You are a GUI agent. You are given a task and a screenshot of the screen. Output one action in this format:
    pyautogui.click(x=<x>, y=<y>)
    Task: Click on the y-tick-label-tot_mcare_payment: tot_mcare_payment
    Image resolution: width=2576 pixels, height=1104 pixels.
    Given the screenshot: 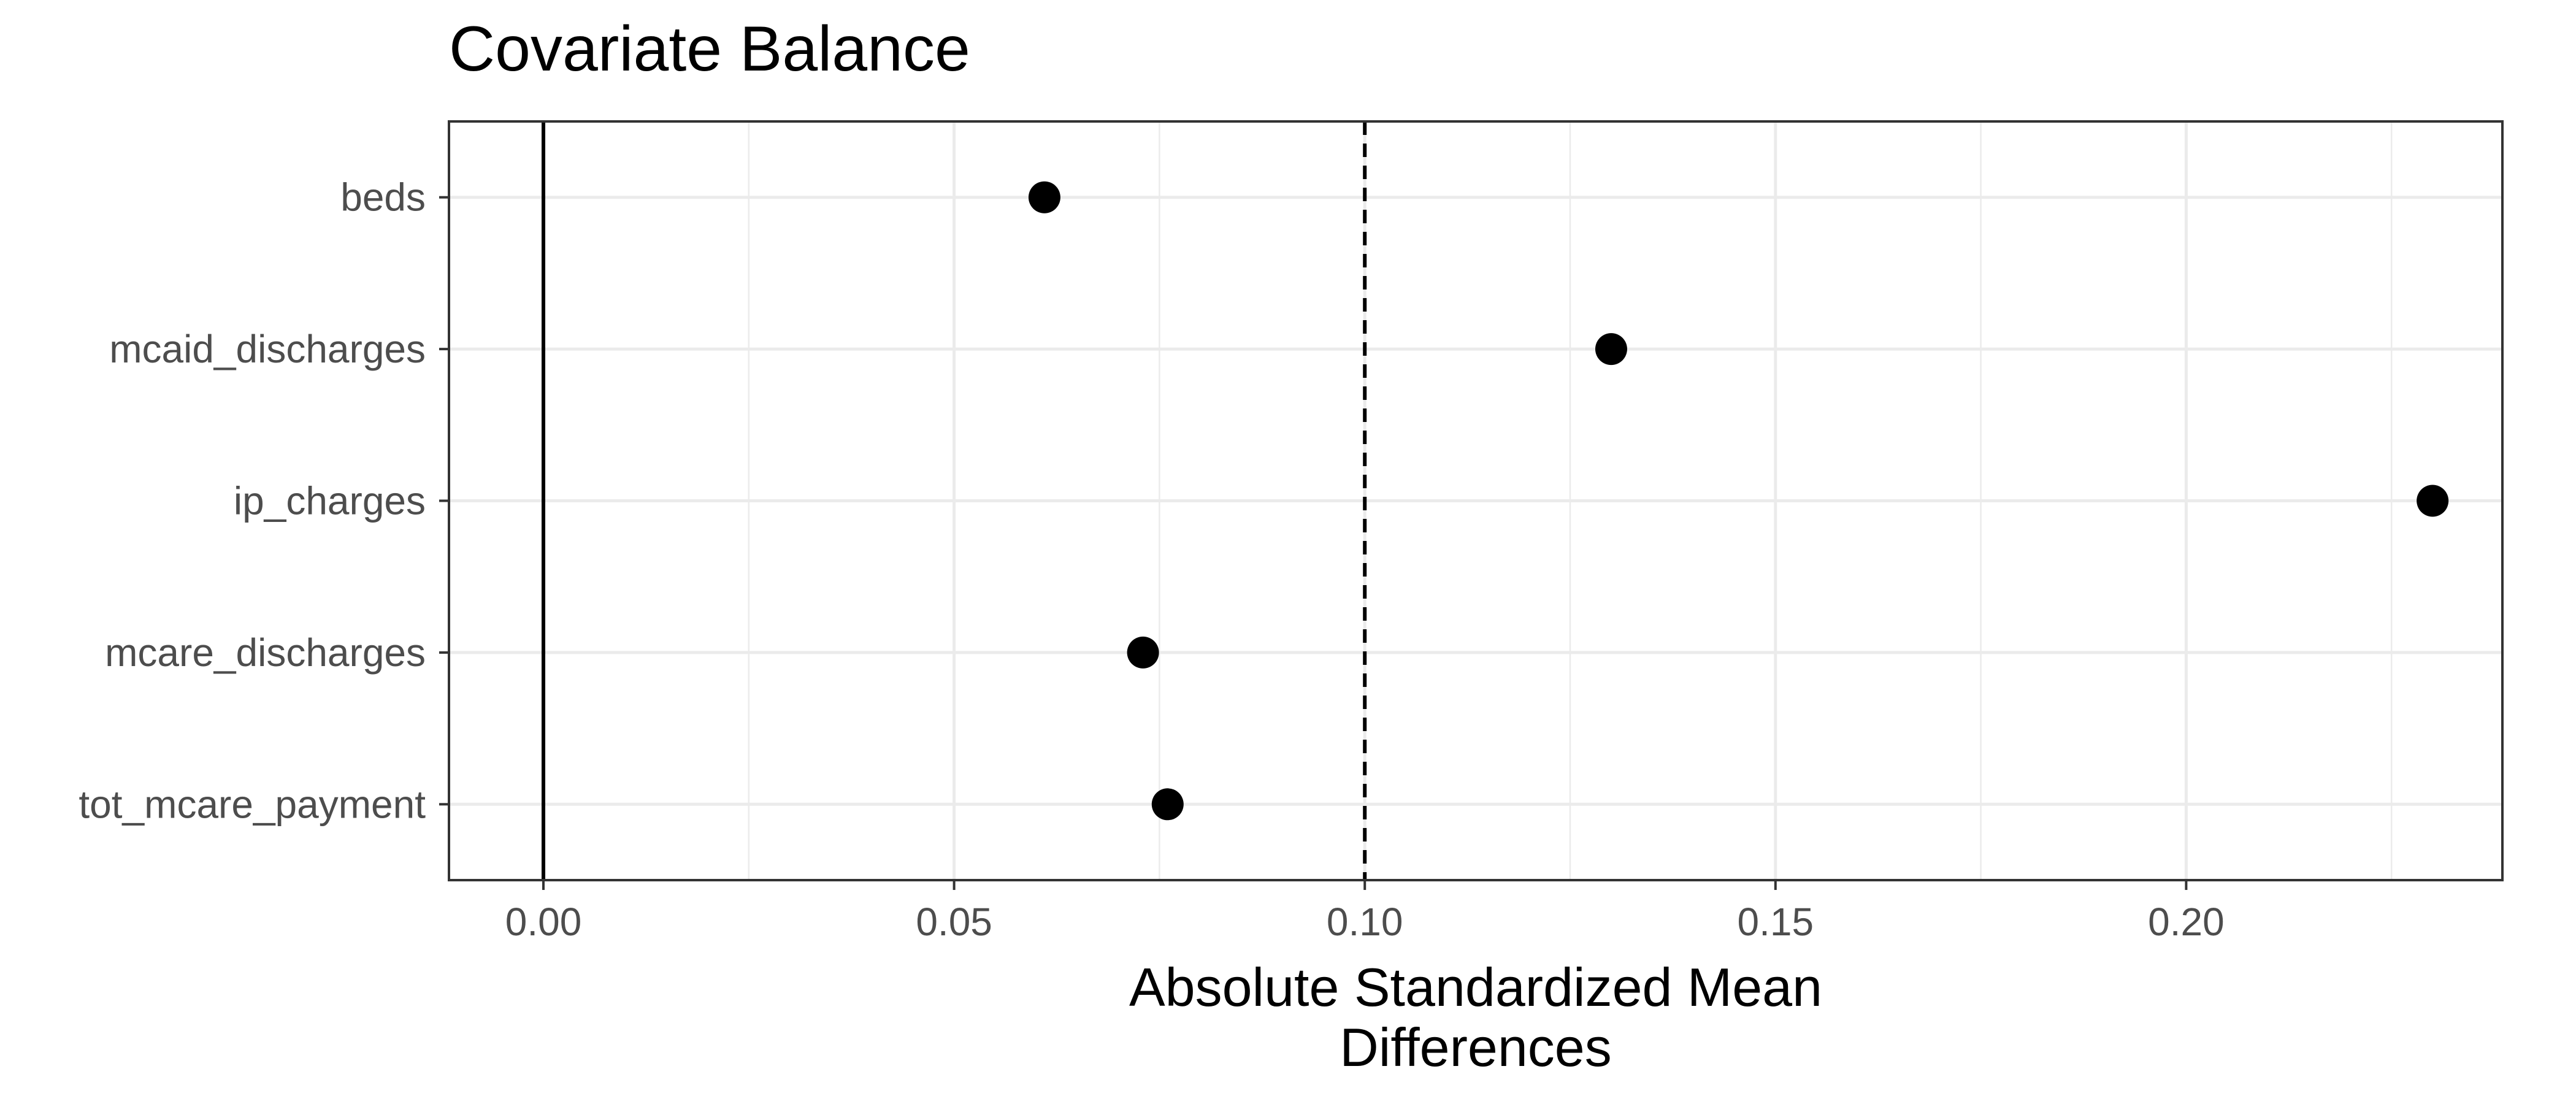 What is the action you would take?
    pyautogui.click(x=252, y=804)
    